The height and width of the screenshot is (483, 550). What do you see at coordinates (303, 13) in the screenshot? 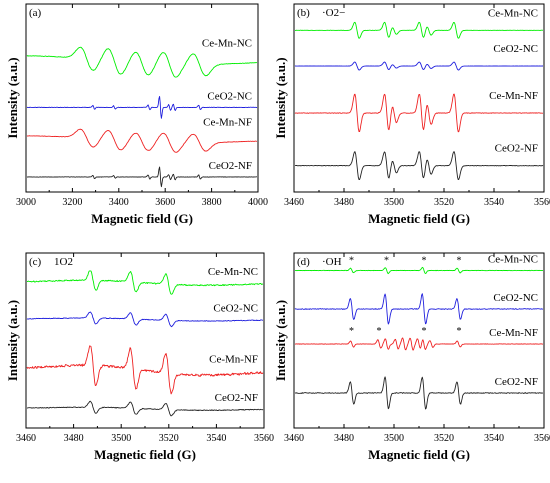
I see `panel-label: (b)` at bounding box center [303, 13].